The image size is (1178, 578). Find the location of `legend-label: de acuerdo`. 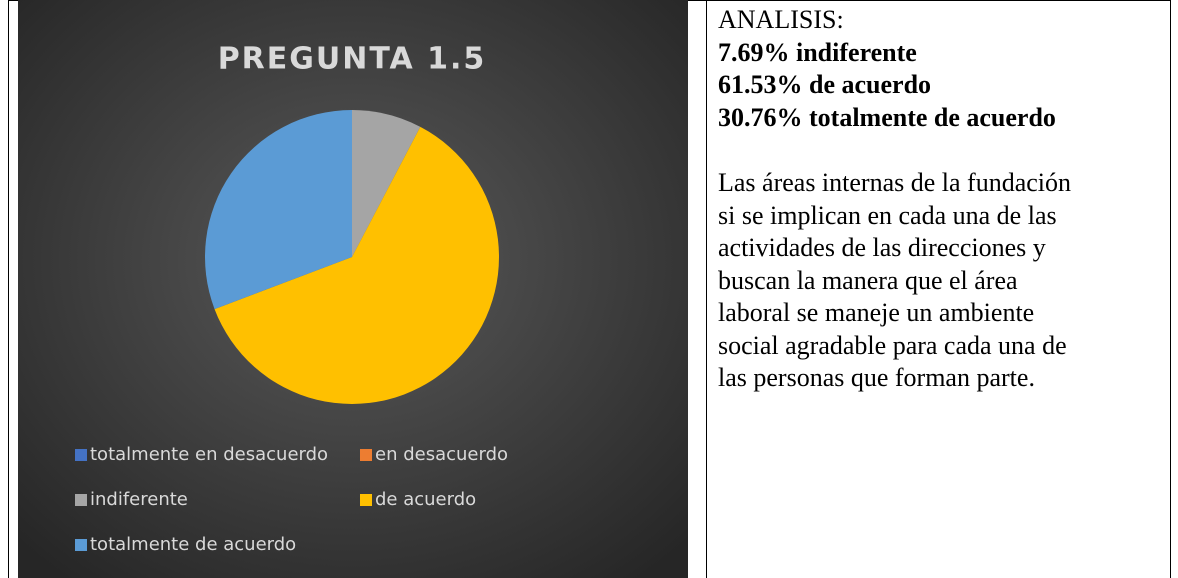

legend-label: de acuerdo is located at coordinates (425, 499).